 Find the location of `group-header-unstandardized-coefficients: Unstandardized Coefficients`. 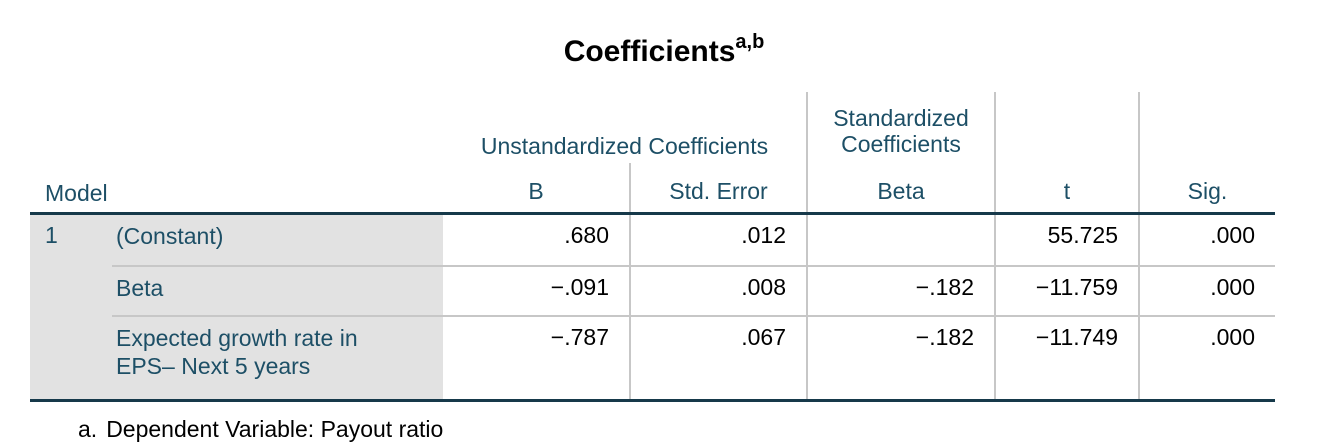

group-header-unstandardized-coefficients: Unstandardized Coefficients is located at coordinates (624, 146).